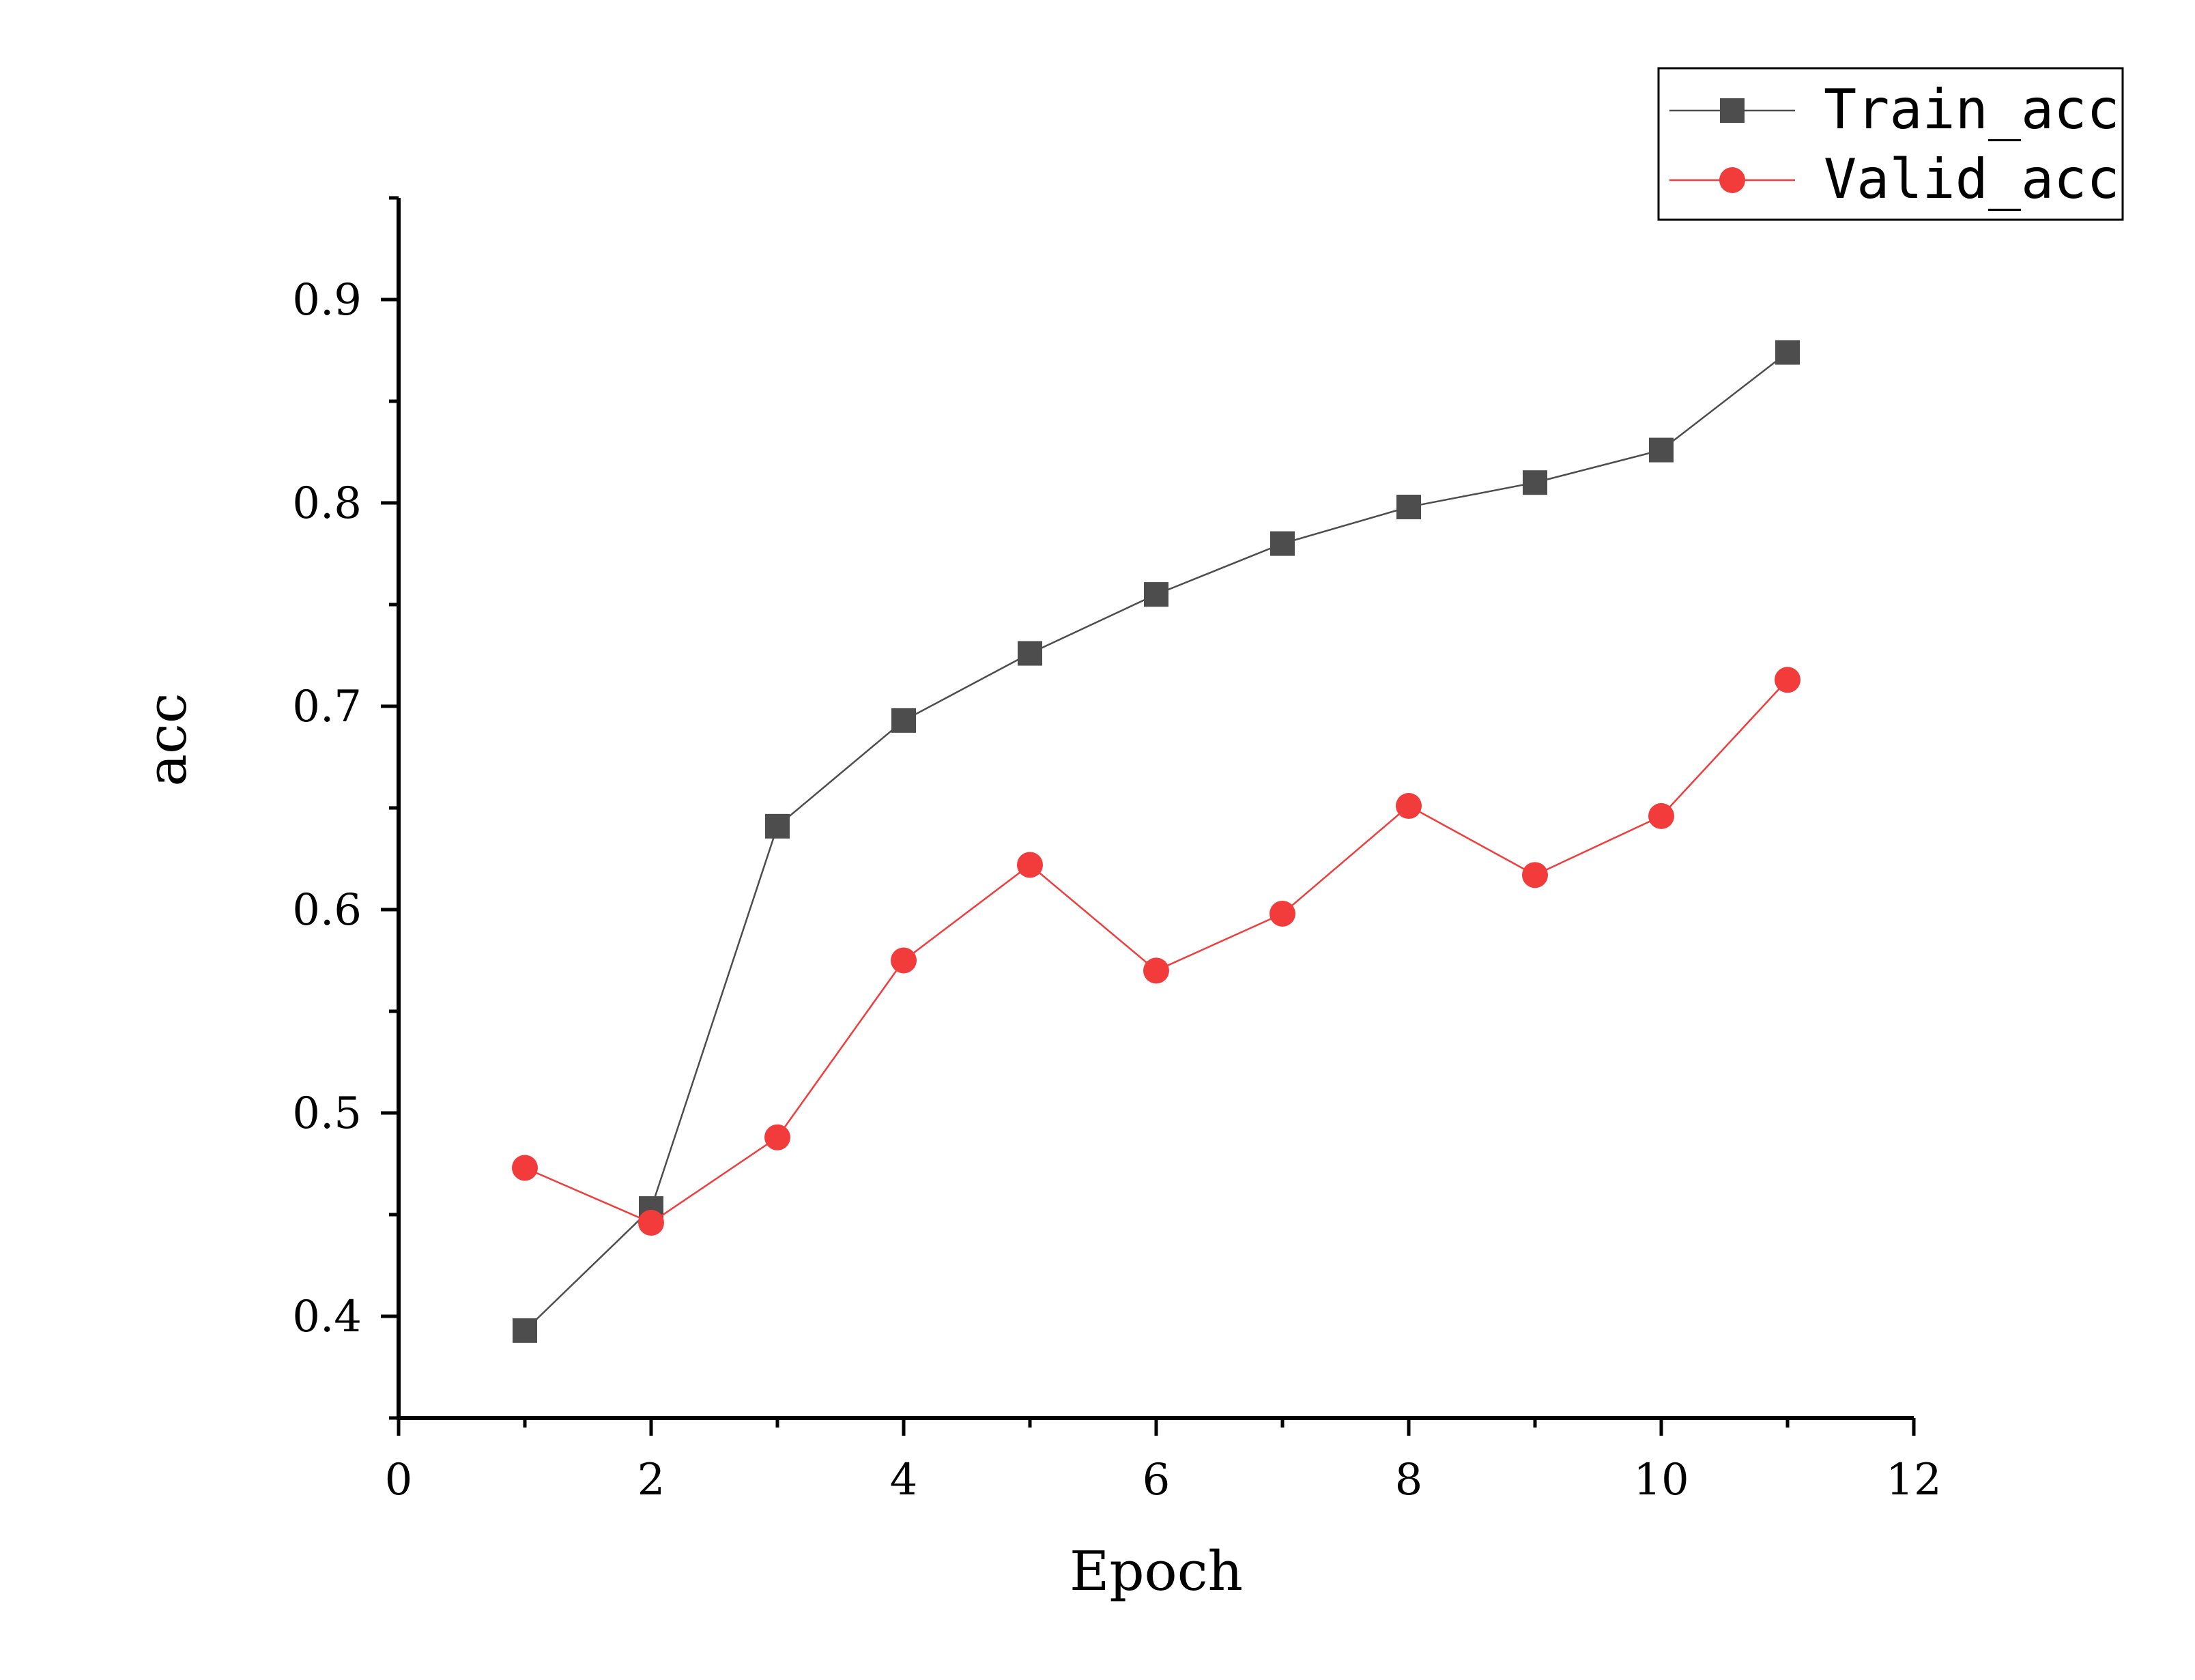 This screenshot has height=1680, width=2195. I want to click on legend-label: Valid_acc, so click(1972, 179).